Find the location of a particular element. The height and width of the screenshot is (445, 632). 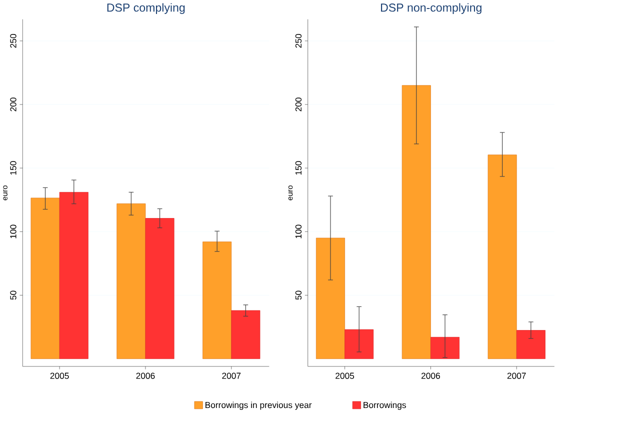

chart-title: DSP complying is located at coordinates (146, 8).